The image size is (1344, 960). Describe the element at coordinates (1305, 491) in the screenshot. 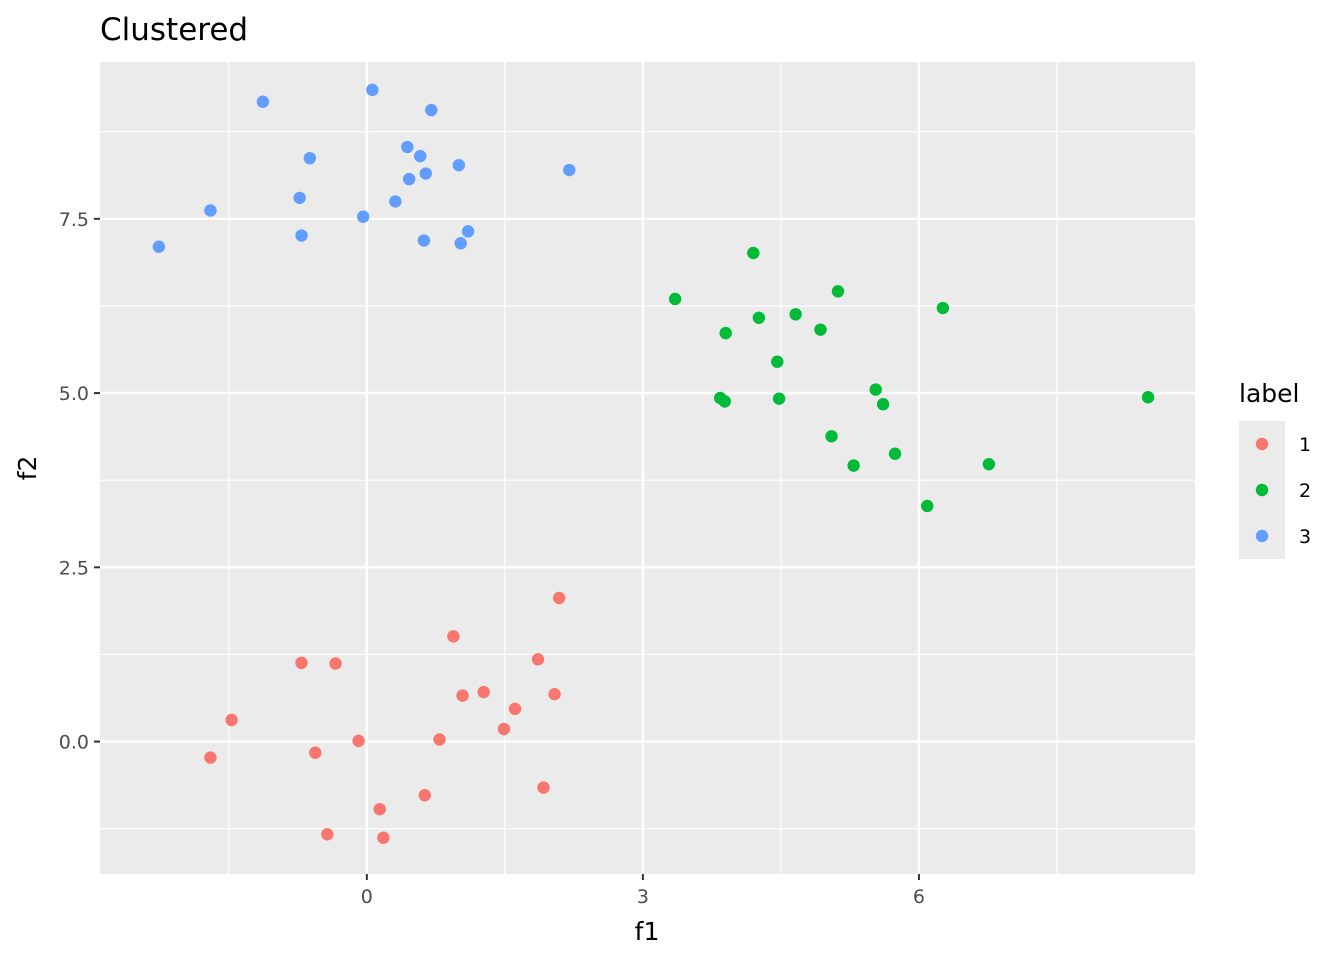

I see `legend-label-2: 2` at that location.